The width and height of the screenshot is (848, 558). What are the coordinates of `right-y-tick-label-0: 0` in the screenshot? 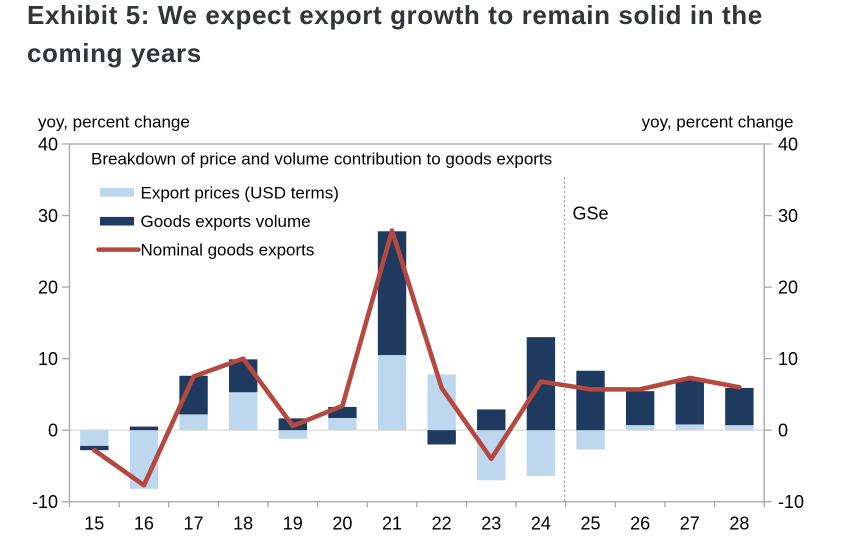 It's located at (783, 430).